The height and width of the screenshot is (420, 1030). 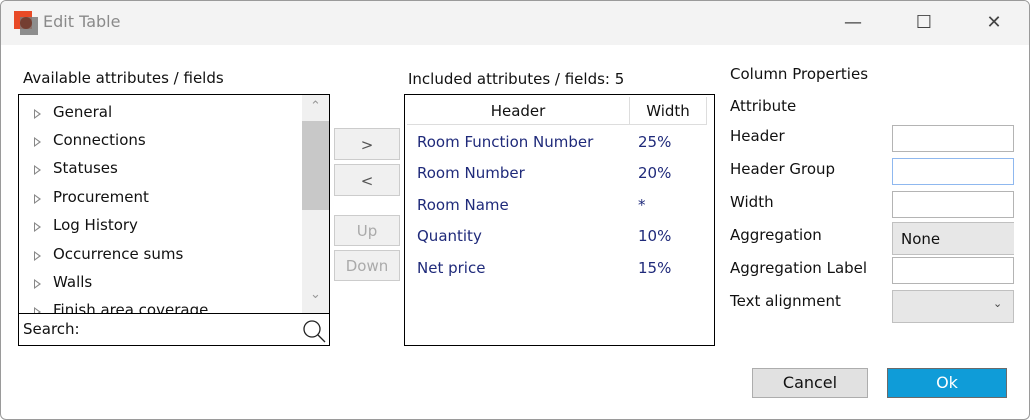 What do you see at coordinates (315, 106) in the screenshot?
I see `scroll-up-icon: ⌃` at bounding box center [315, 106].